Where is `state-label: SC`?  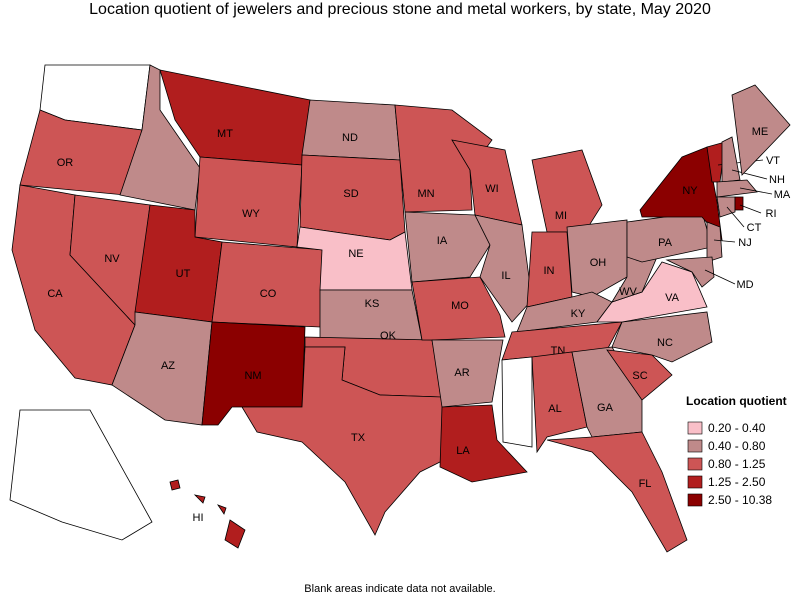 state-label: SC is located at coordinates (639, 376).